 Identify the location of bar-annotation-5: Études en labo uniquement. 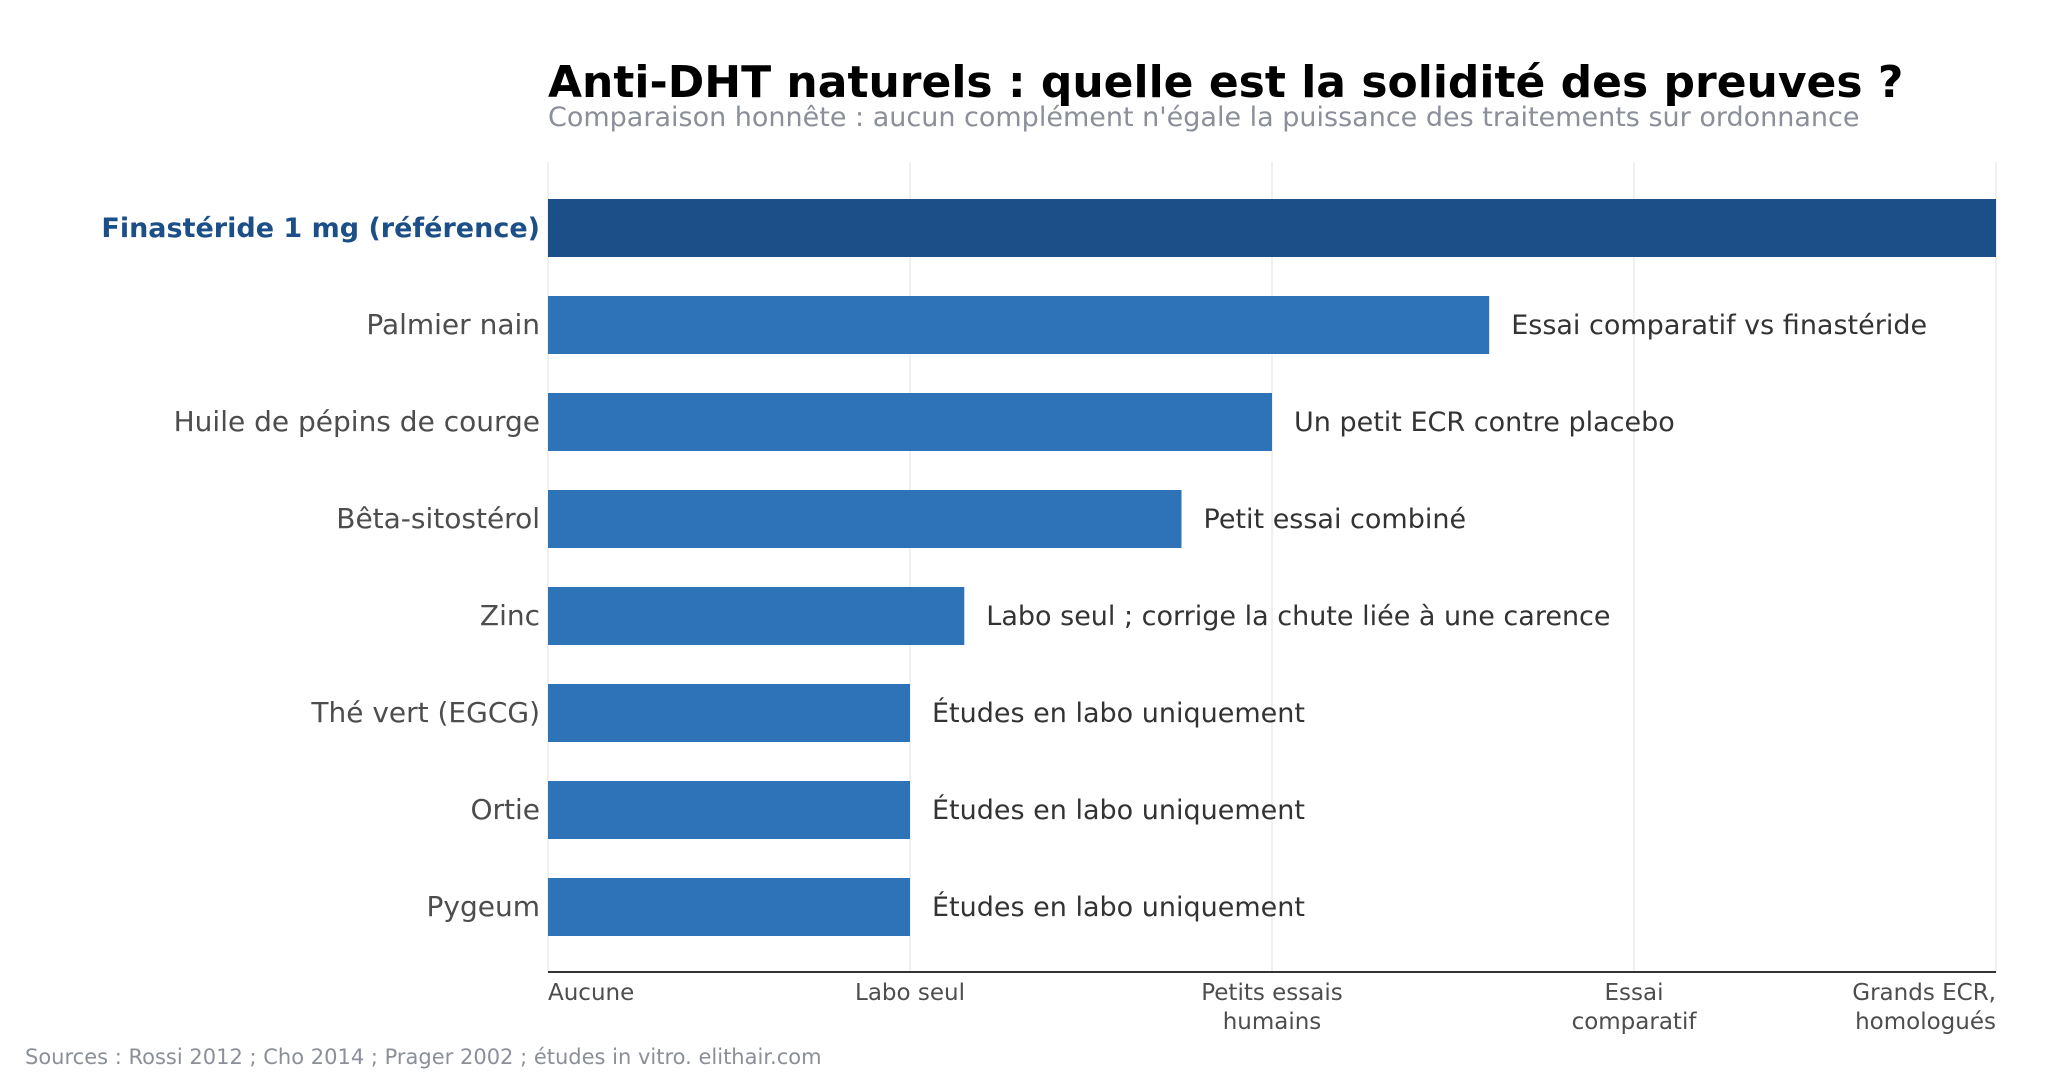
(1118, 713).